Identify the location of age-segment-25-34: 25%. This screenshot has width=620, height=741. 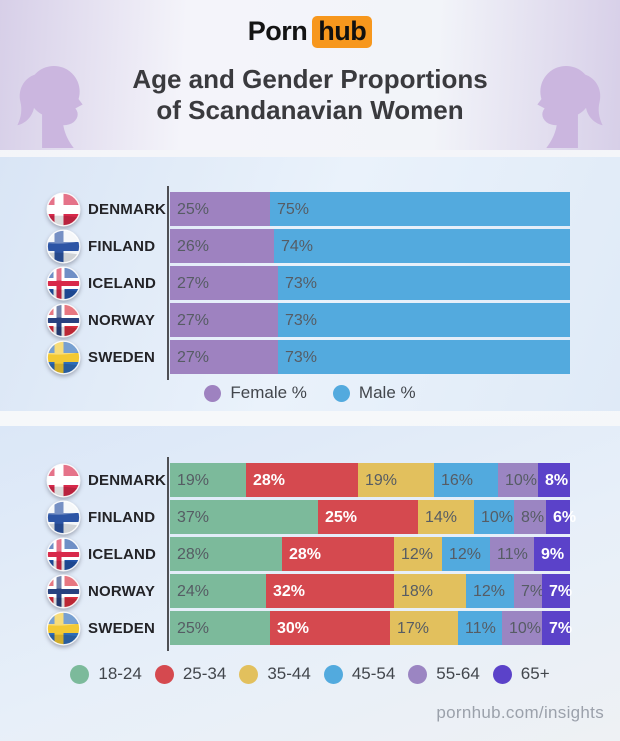
(368, 517).